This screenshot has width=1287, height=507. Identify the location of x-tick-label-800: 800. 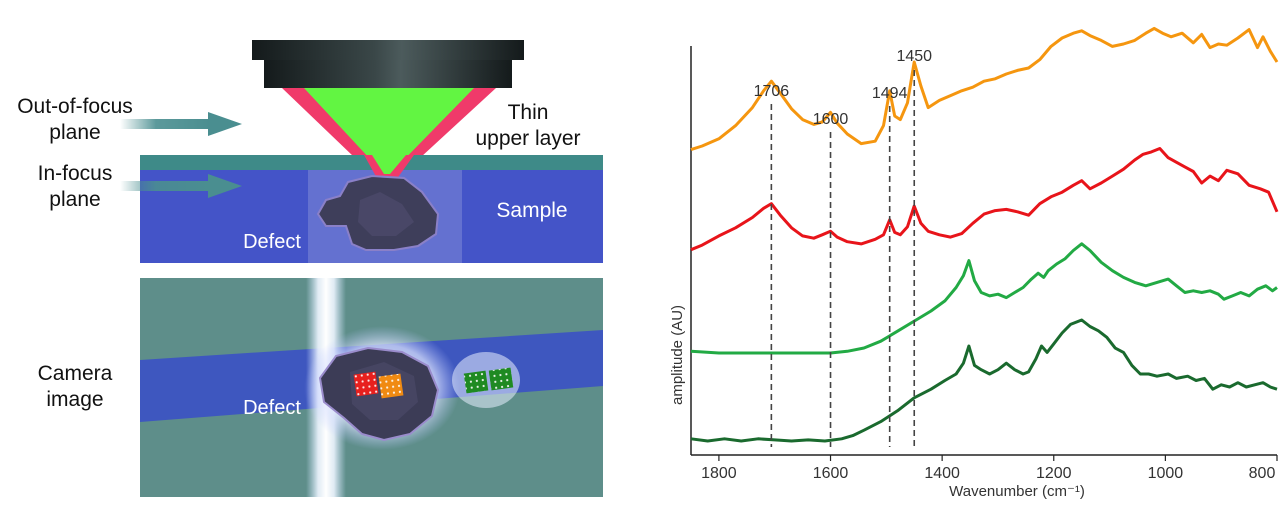
(1262, 473).